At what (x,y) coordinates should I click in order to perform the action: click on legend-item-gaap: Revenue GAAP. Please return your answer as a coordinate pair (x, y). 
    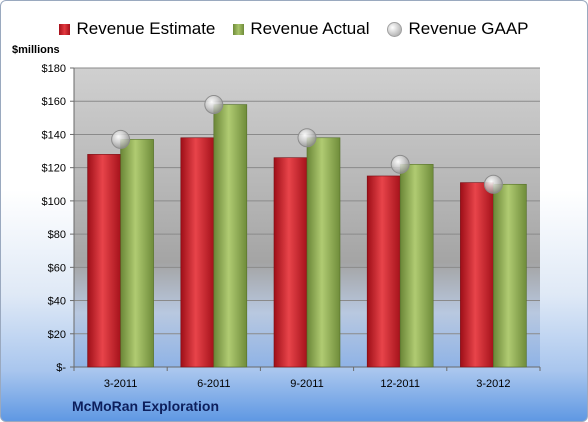
    Looking at the image, I should click on (458, 29).